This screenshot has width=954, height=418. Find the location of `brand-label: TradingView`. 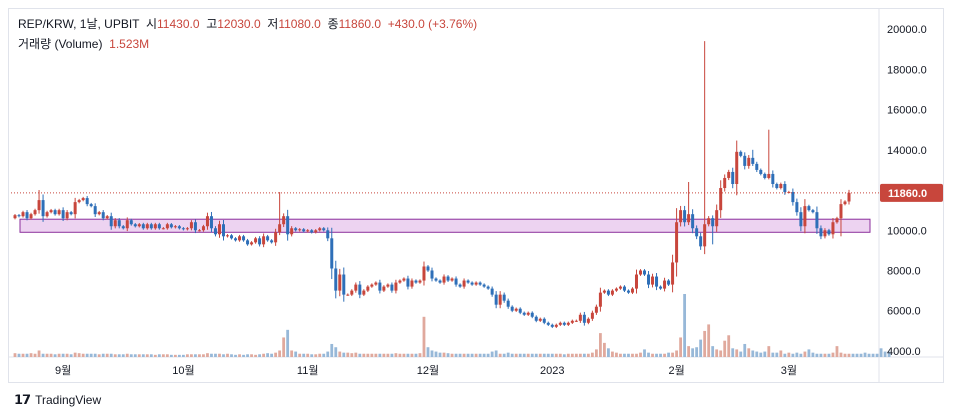

brand-label: TradingView is located at coordinates (68, 400).